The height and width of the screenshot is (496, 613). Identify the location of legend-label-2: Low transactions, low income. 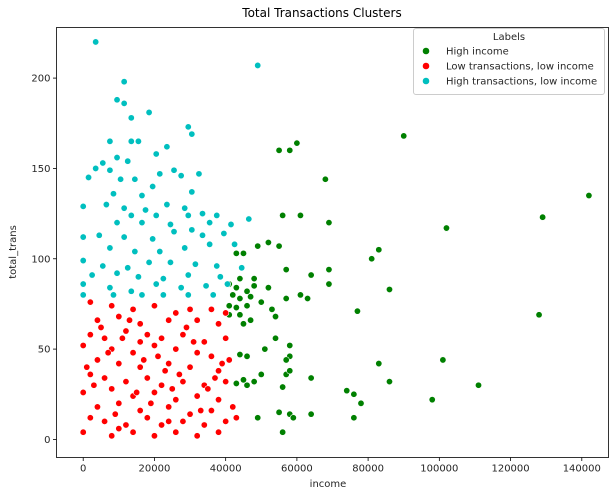
(520, 67).